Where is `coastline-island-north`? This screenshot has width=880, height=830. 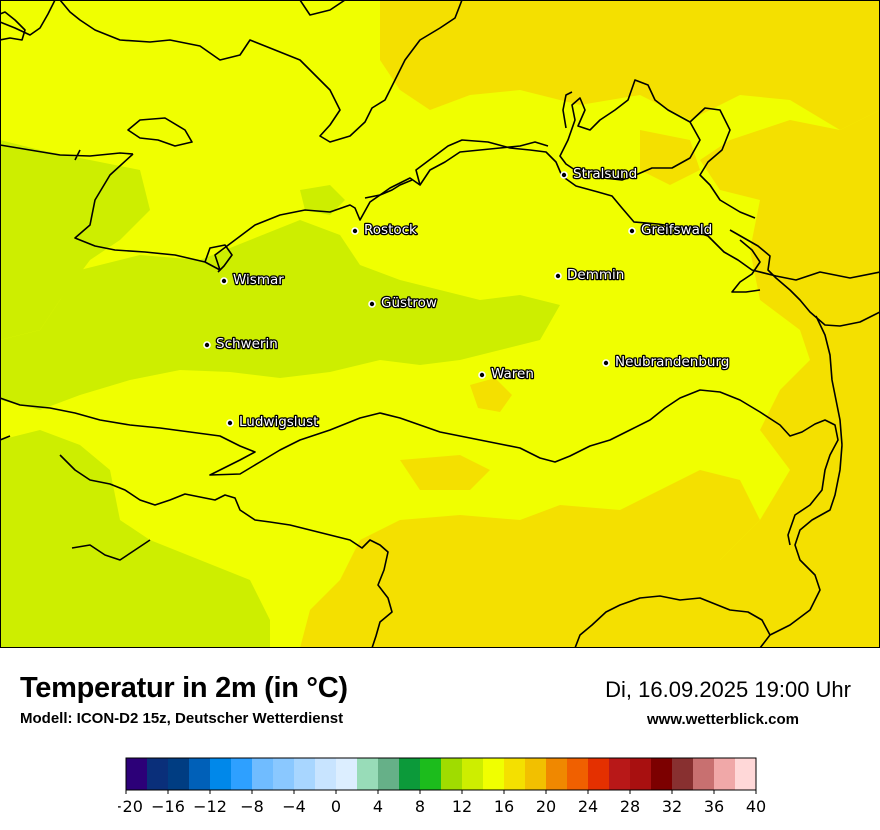
coastline-island-north is located at coordinates (322, 8).